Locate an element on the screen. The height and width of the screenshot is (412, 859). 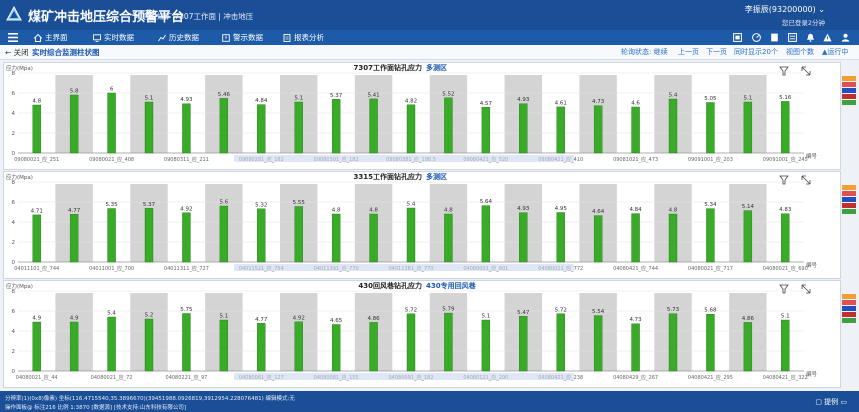
screen-icon is located at coordinates (737, 37).